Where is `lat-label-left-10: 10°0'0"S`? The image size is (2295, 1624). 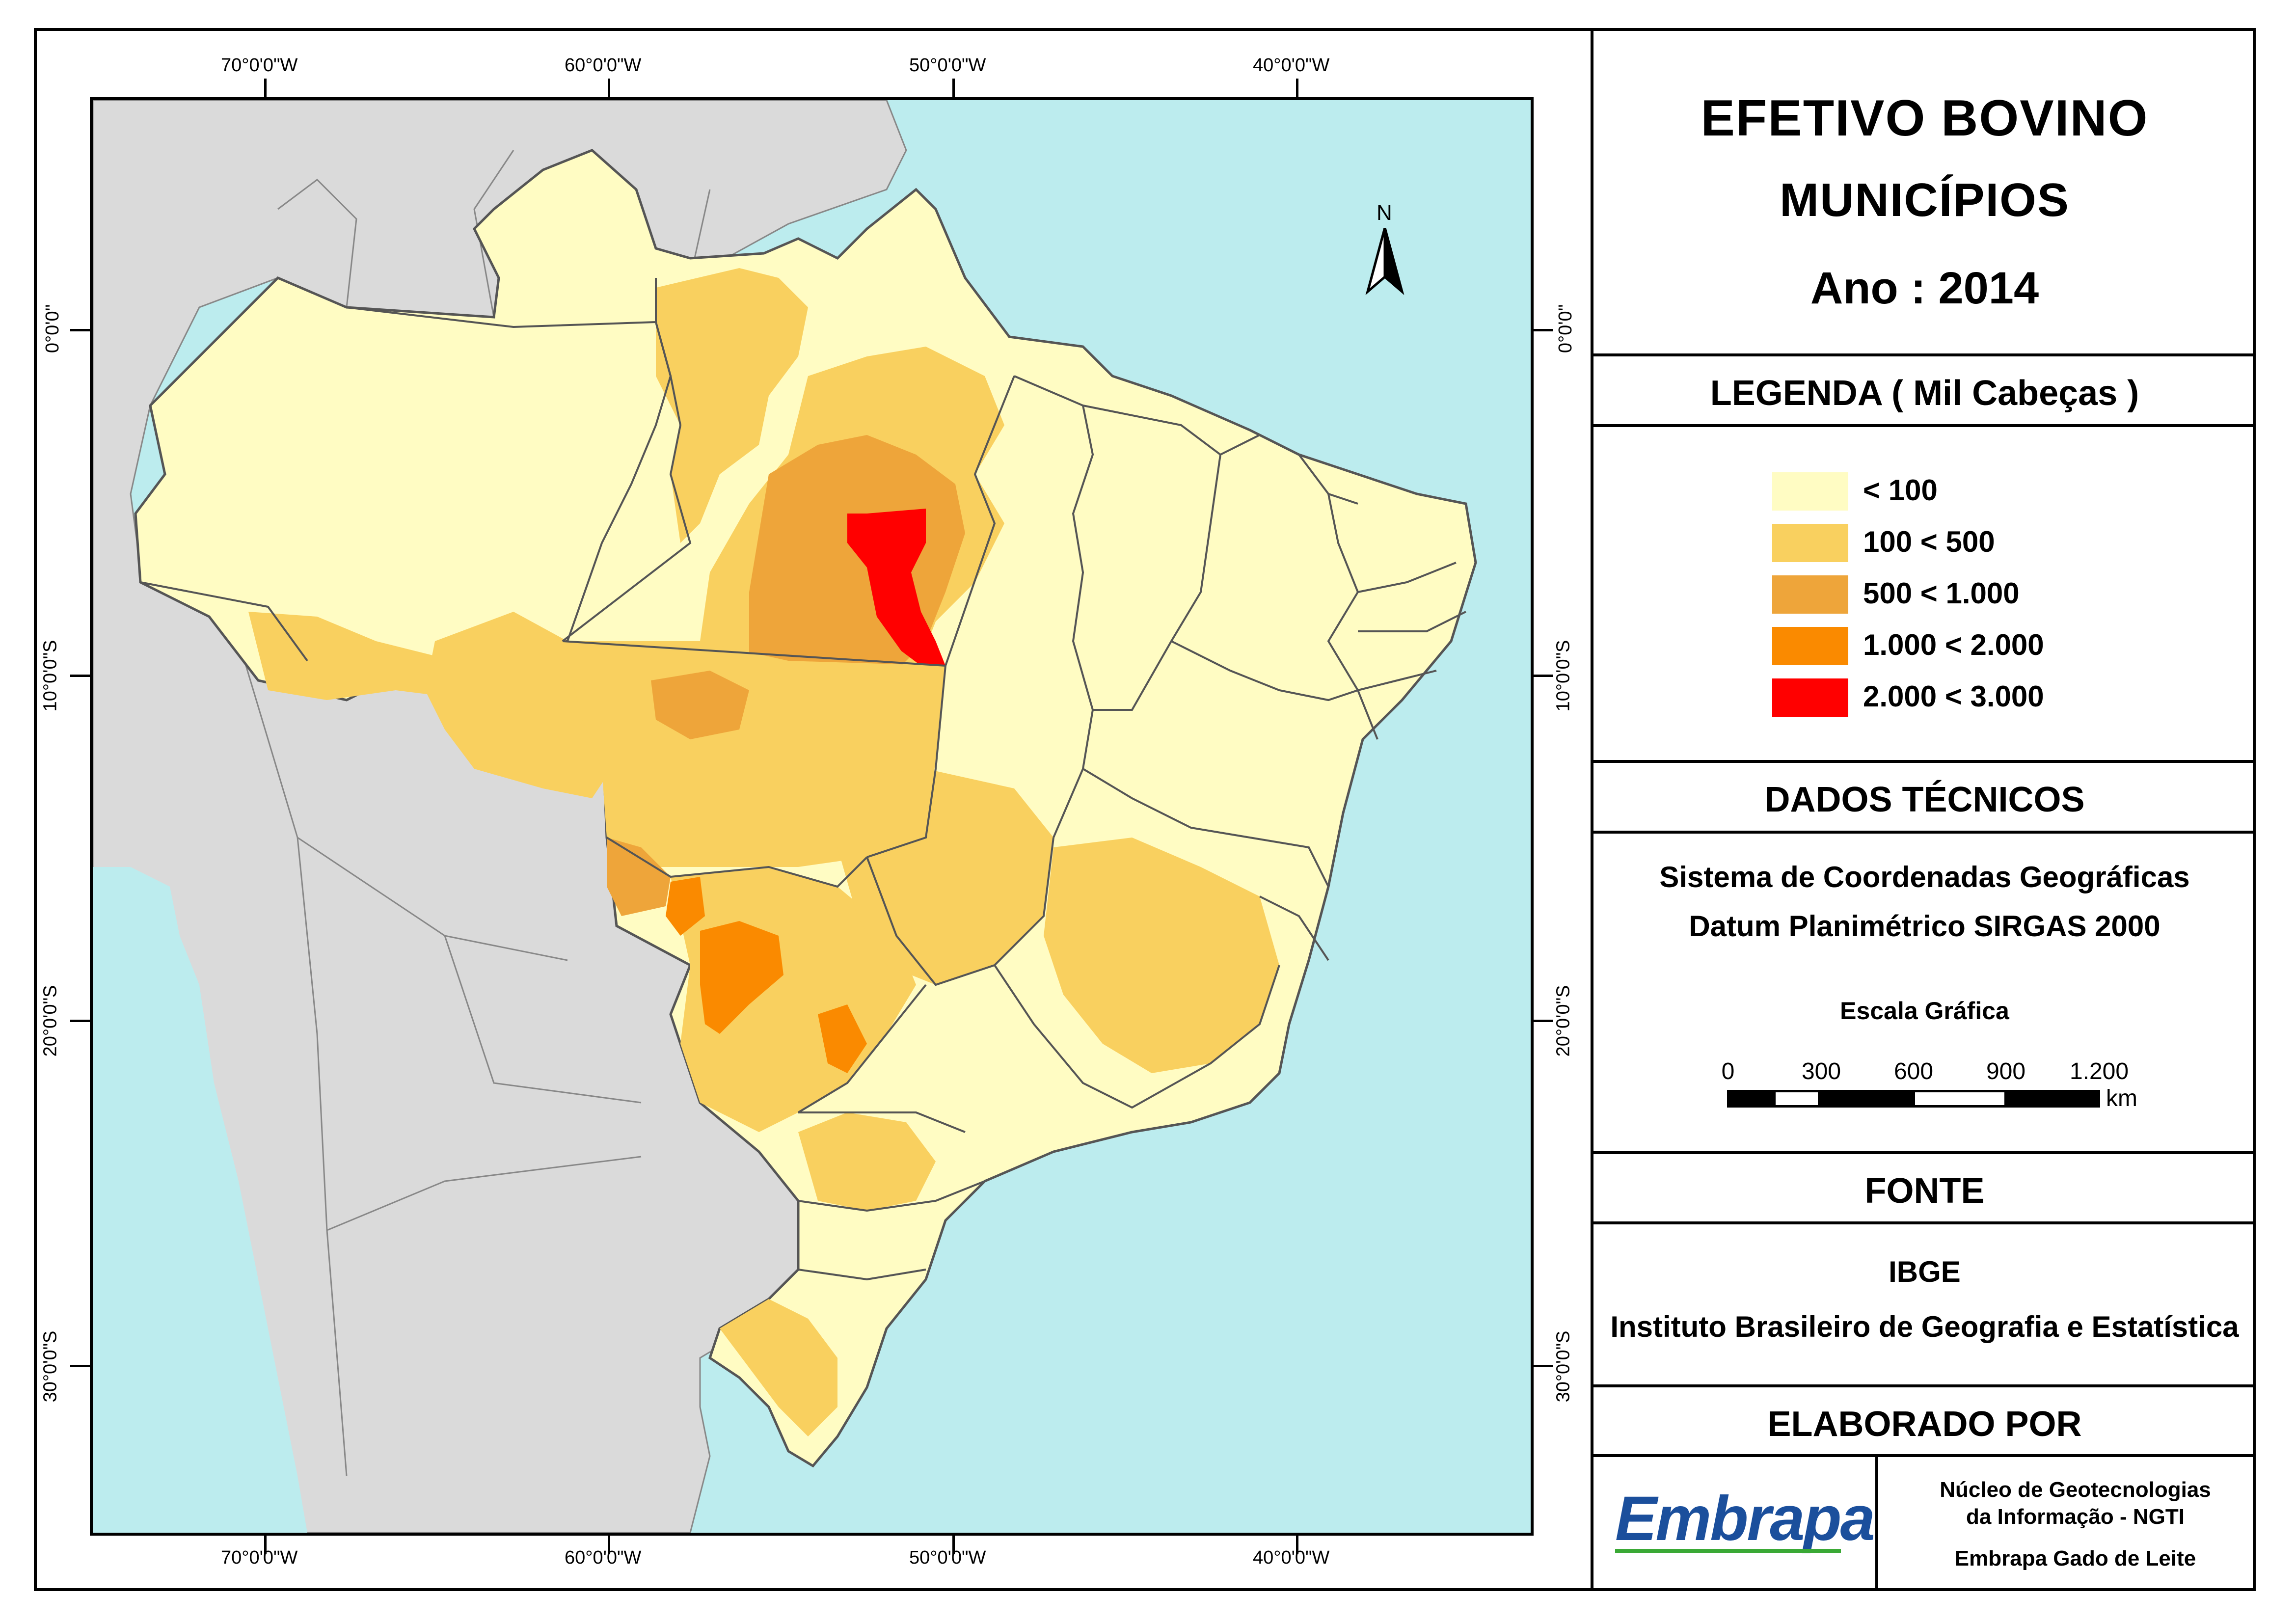 lat-label-left-10: 10°0'0"S is located at coordinates (51, 676).